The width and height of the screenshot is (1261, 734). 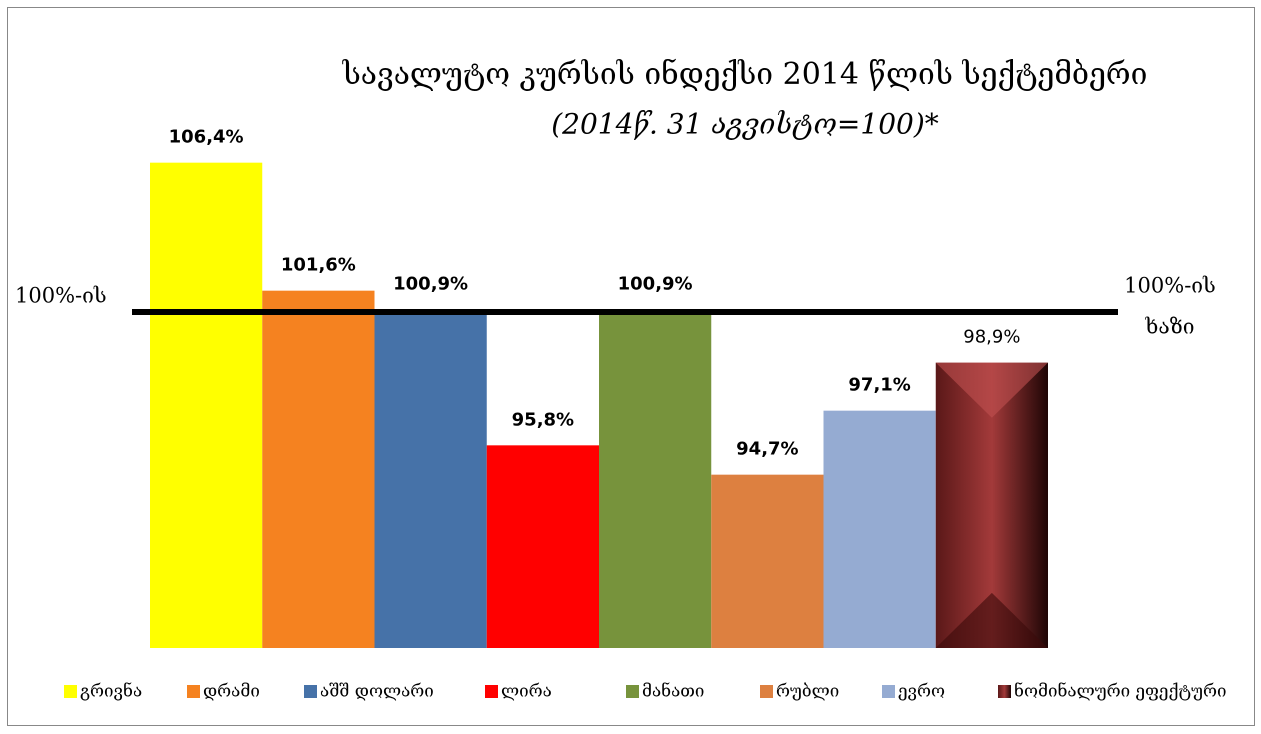 I want to click on legend-label: რუბლი, so click(x=807, y=692).